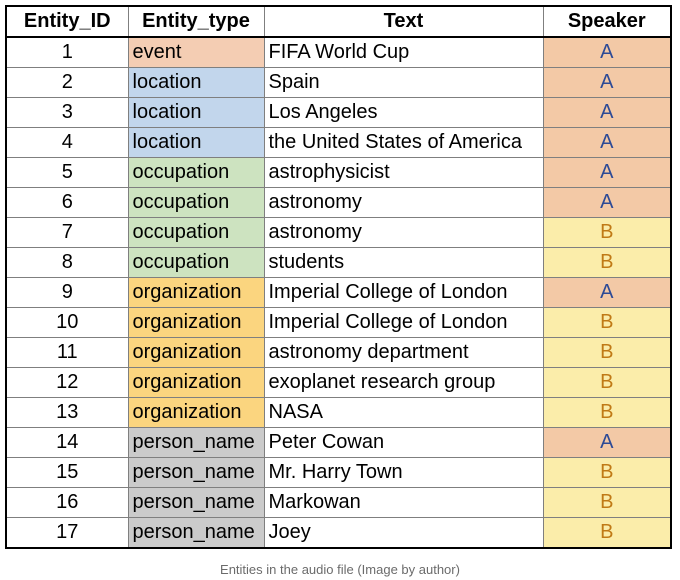 This screenshot has width=680, height=580. I want to click on table-row: 5 occupation astrophysicist A, so click(338, 172).